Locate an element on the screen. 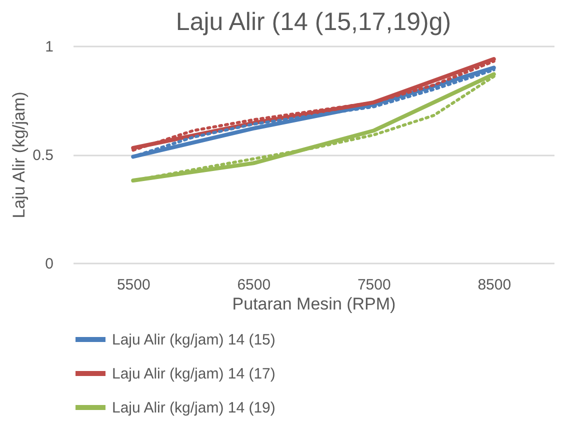  x-tick-label: 7500 is located at coordinates (374, 285).